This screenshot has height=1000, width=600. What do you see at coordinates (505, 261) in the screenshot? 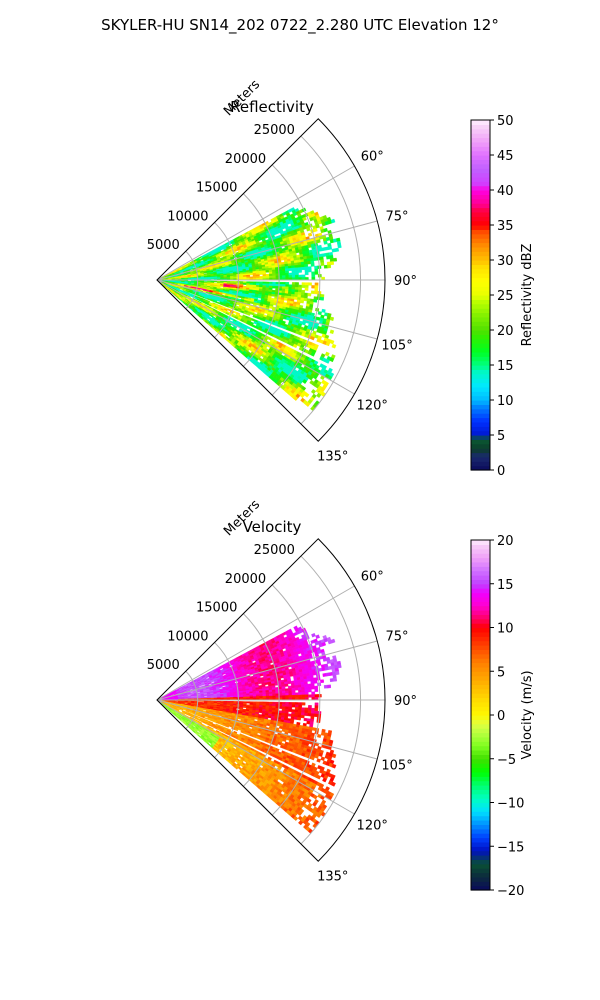
I see `colorbar-tick-label: 30` at bounding box center [505, 261].